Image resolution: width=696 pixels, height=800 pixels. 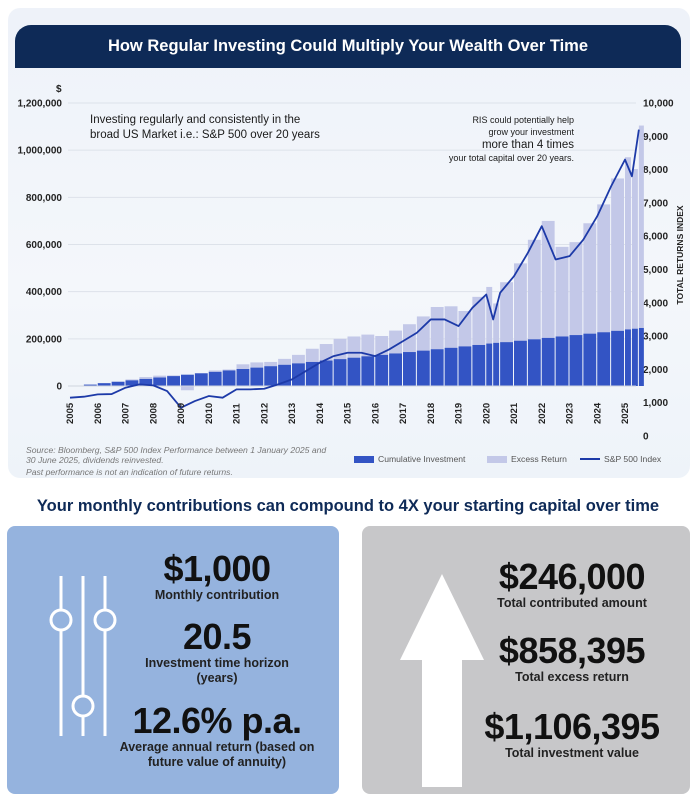 I want to click on x-tick: 2005, so click(x=70, y=413).